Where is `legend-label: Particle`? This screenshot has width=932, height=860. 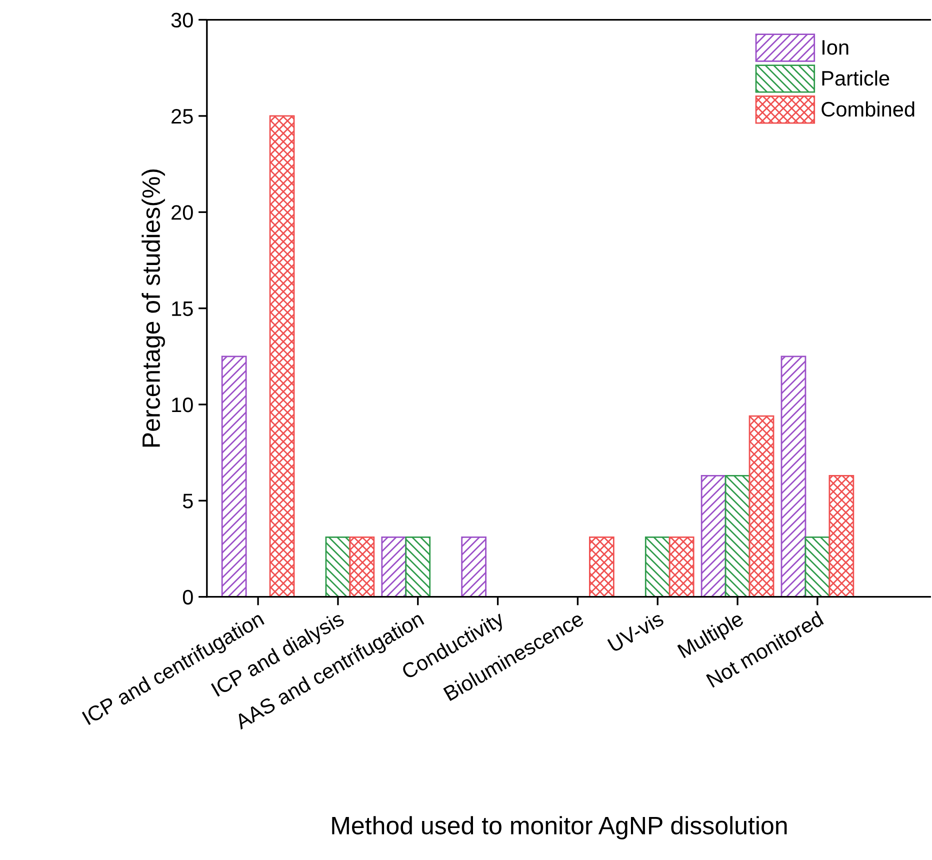
legend-label: Particle is located at coordinates (856, 78).